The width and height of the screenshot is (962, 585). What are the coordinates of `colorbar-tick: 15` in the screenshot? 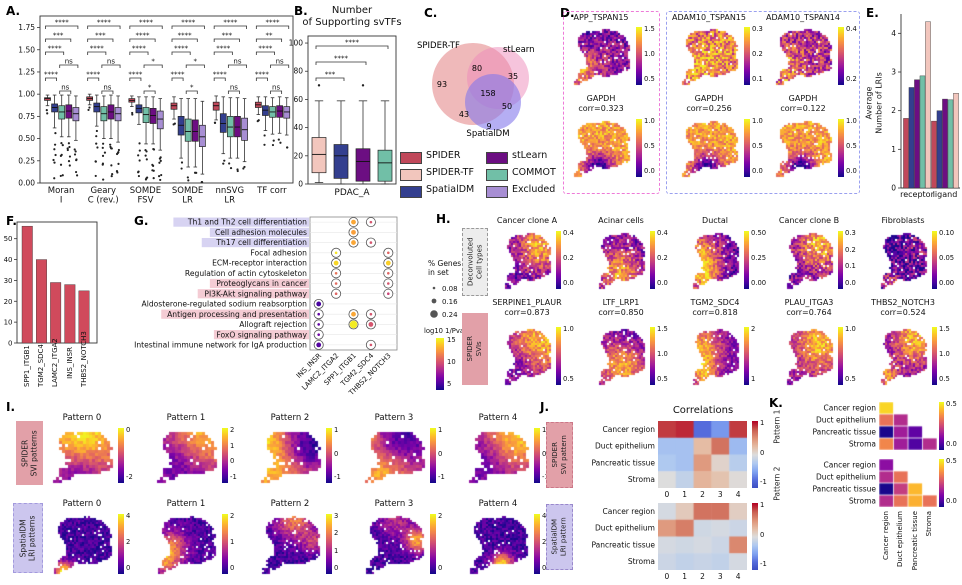 It's located at (451, 340).